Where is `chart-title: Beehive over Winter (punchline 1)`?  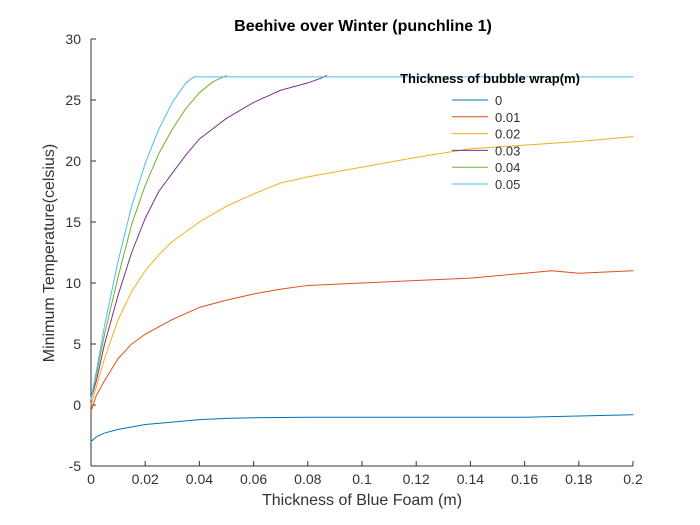
chart-title: Beehive over Winter (punchline 1) is located at coordinates (363, 26).